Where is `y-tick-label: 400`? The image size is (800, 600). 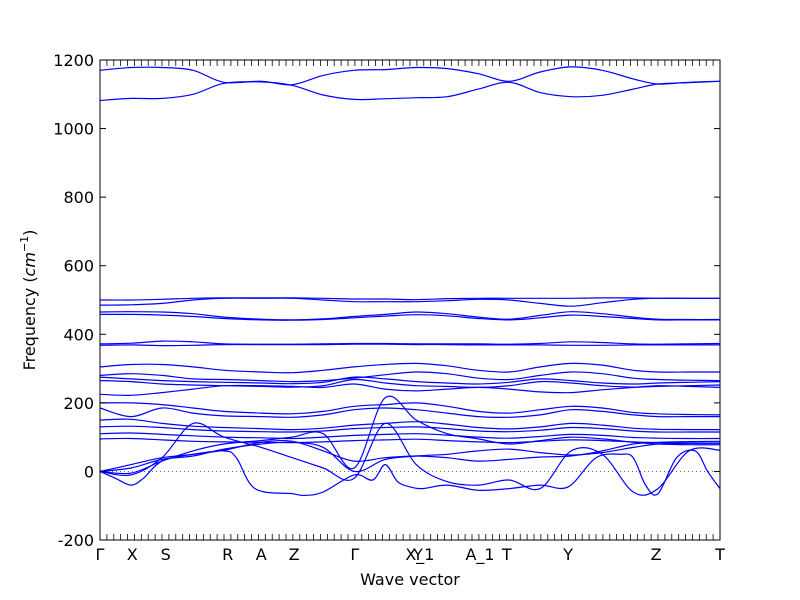
y-tick-label: 400 is located at coordinates (78, 334).